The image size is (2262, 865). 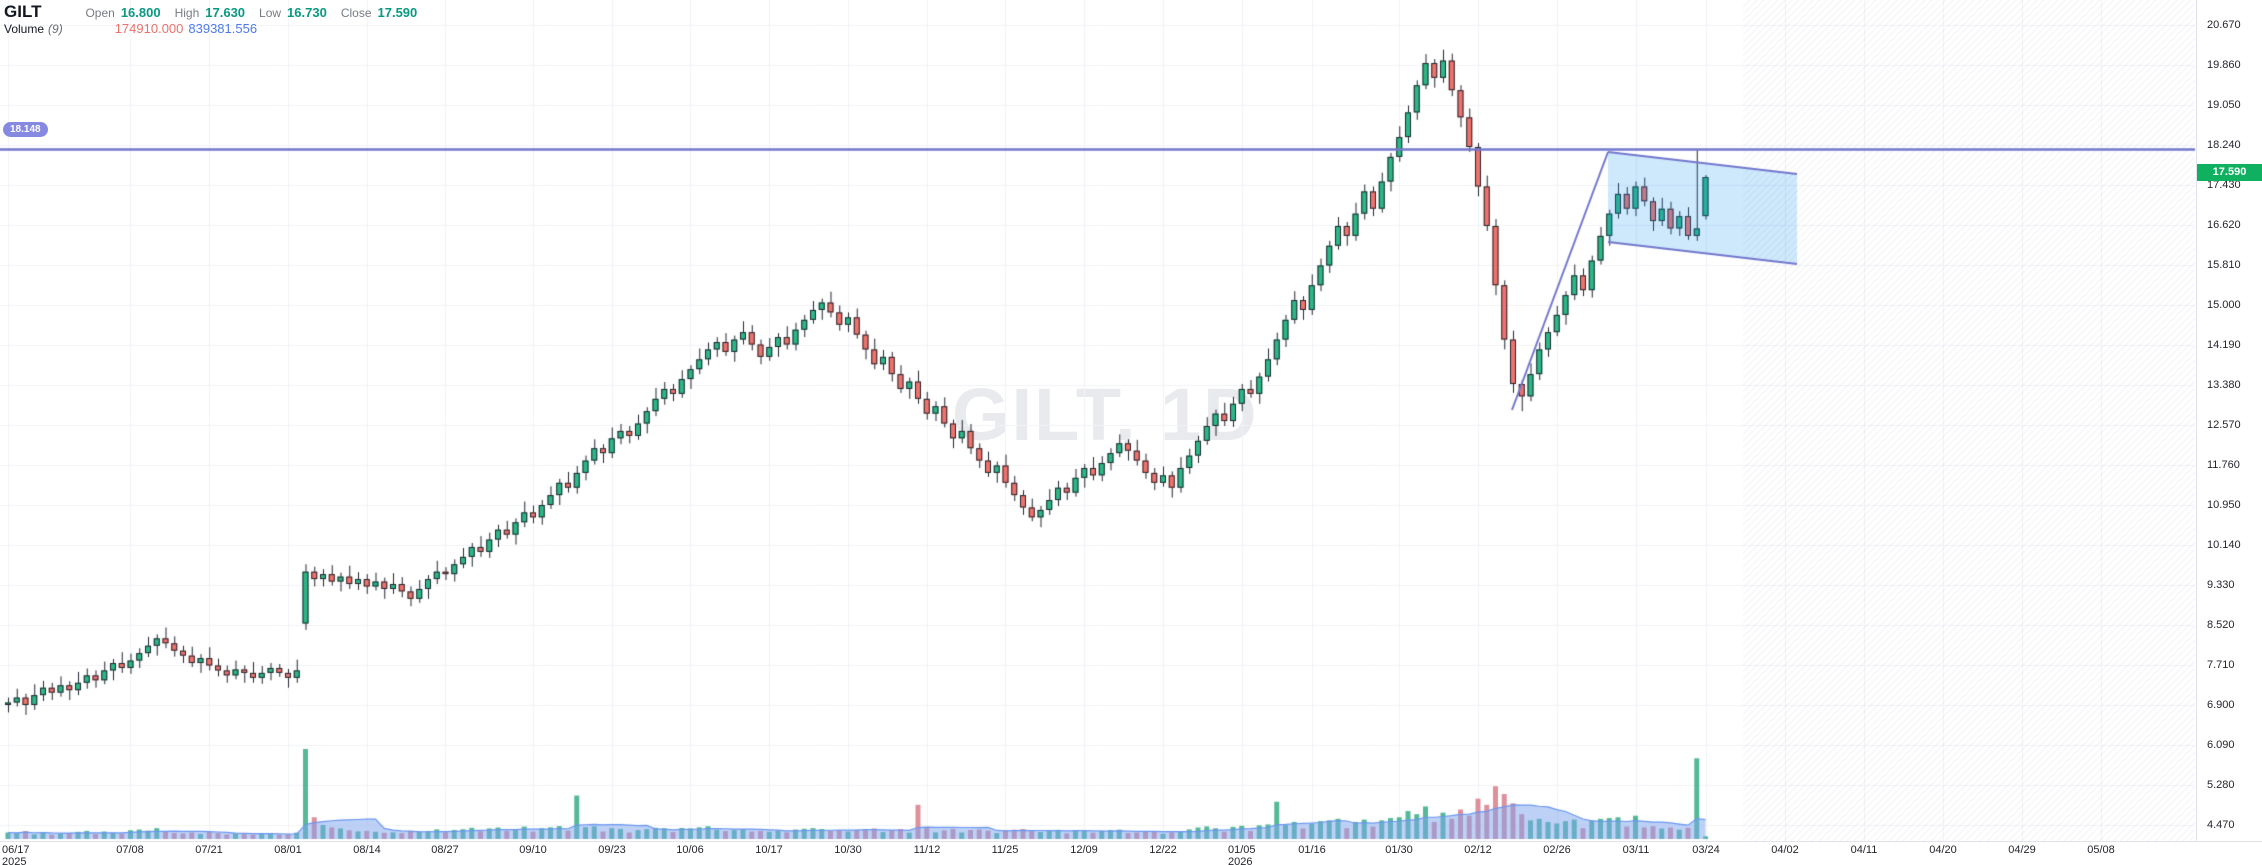 What do you see at coordinates (23, 11) in the screenshot?
I see `symbol-title: GILT` at bounding box center [23, 11].